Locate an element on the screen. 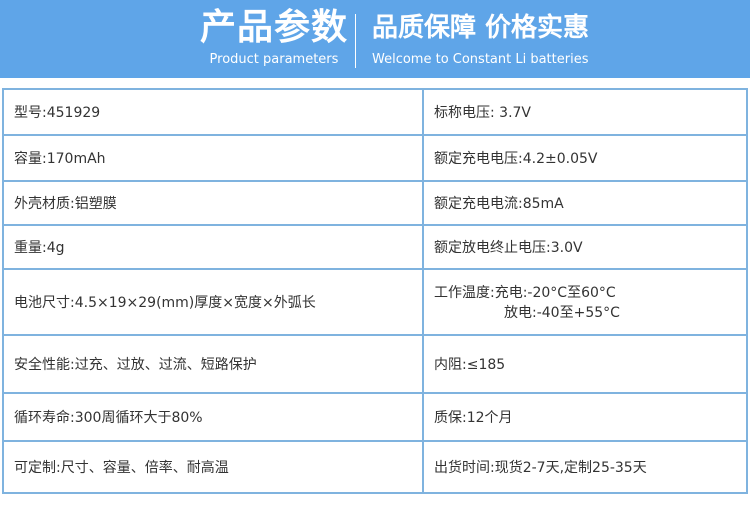  table-row: 型号:451929 标称电压: 3.7V is located at coordinates (375, 112).